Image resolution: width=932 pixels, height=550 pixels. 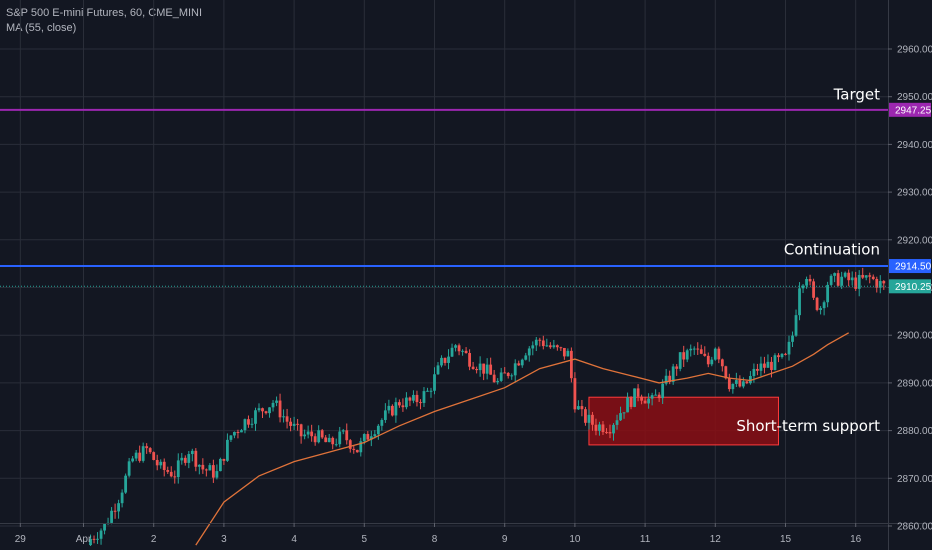 What do you see at coordinates (786, 539) in the screenshot?
I see `x-tick-label: 15` at bounding box center [786, 539].